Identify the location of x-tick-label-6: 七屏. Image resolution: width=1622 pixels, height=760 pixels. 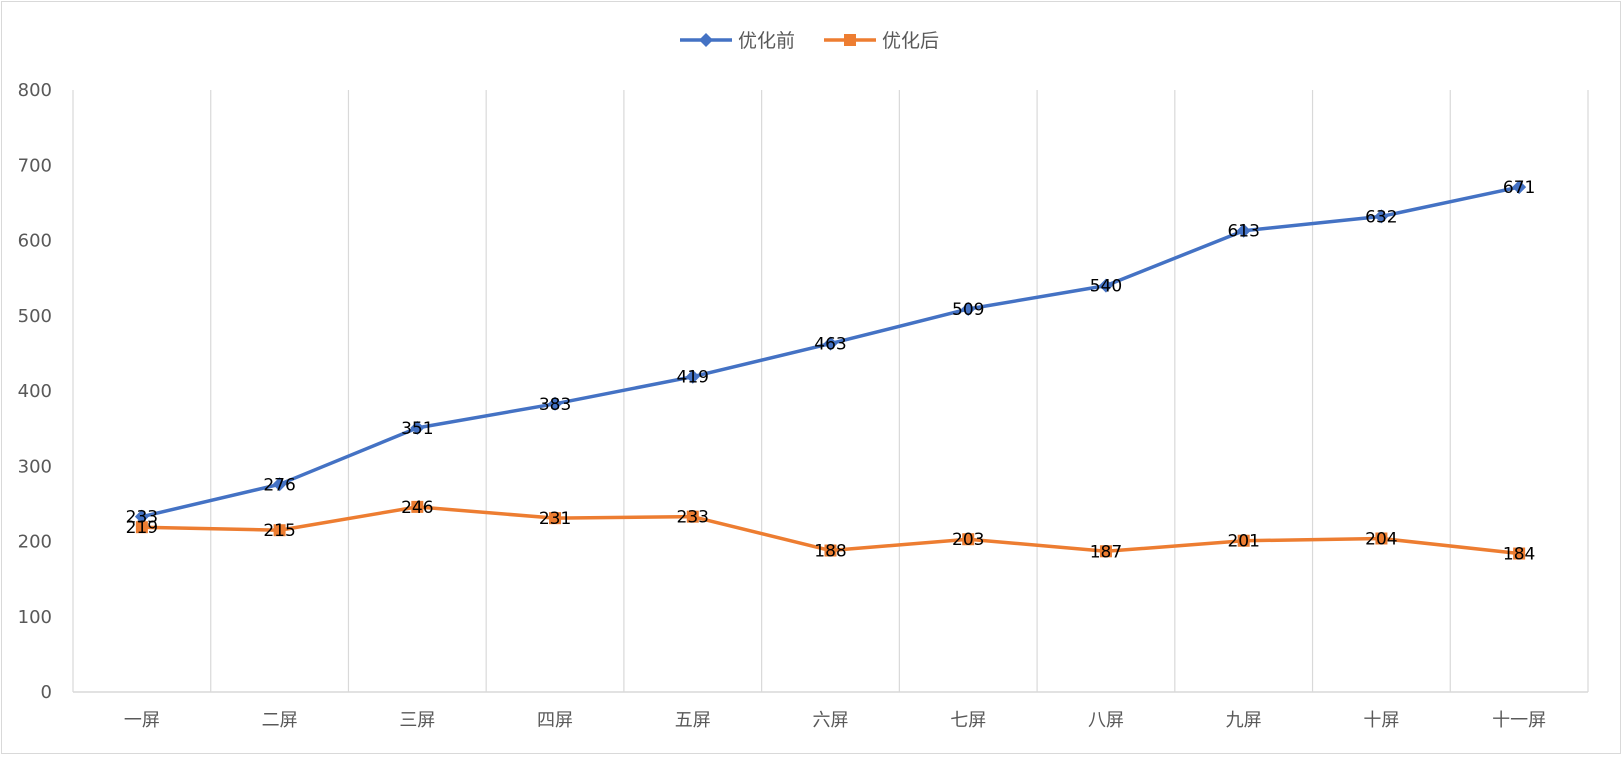
(968, 720).